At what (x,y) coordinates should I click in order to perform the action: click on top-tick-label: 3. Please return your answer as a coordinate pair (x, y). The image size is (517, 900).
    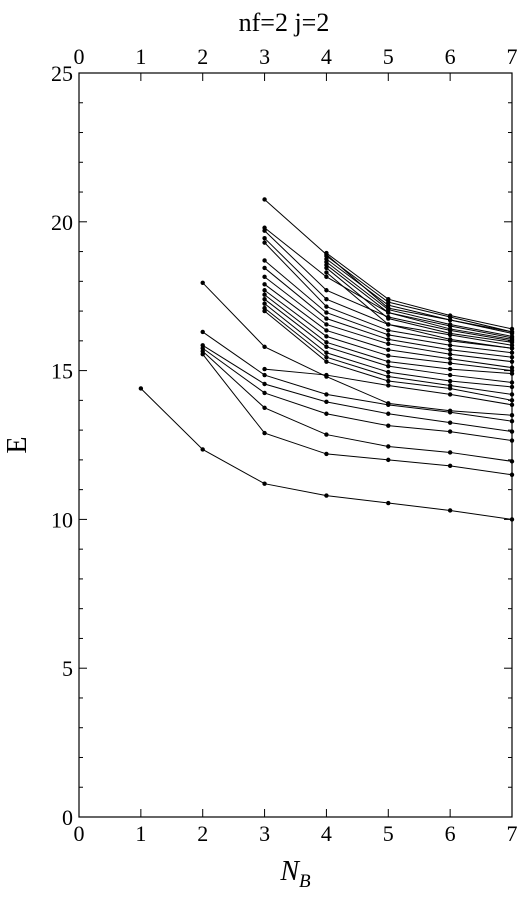
    Looking at the image, I should click on (264, 56).